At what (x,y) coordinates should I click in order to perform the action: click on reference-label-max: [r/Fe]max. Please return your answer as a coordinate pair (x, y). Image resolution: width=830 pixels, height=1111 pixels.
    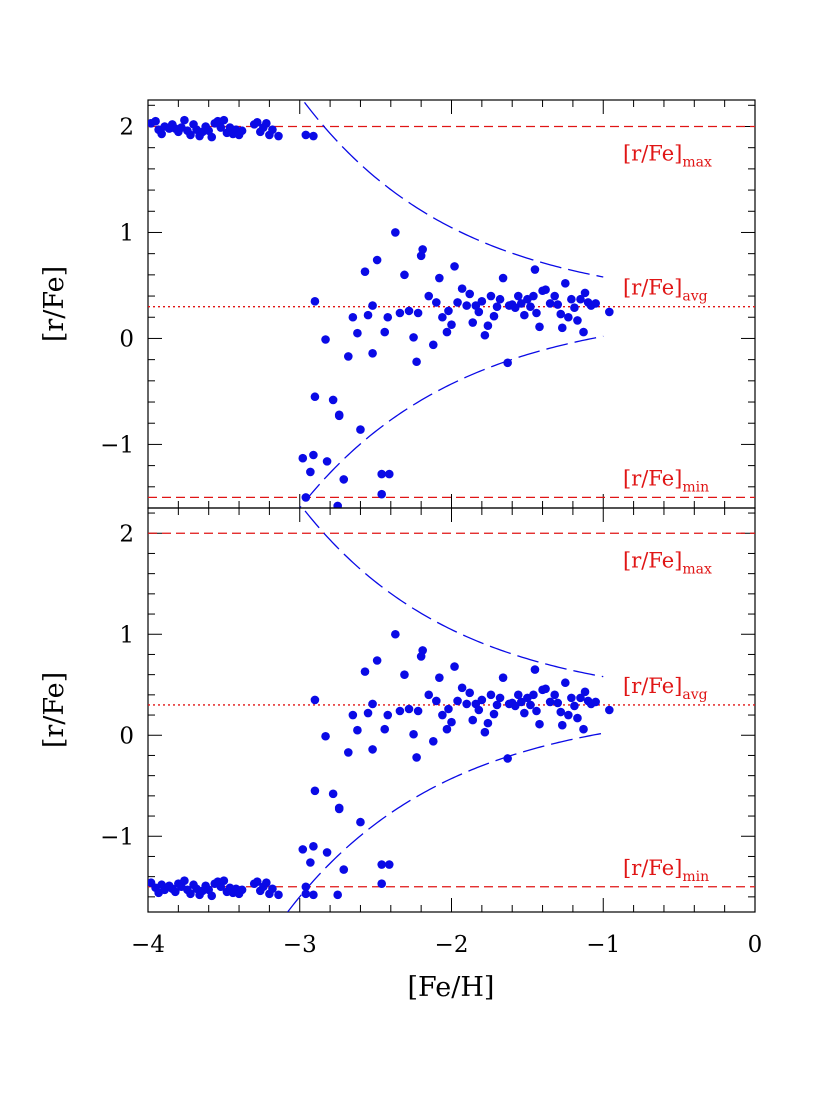
    Looking at the image, I should click on (667, 155).